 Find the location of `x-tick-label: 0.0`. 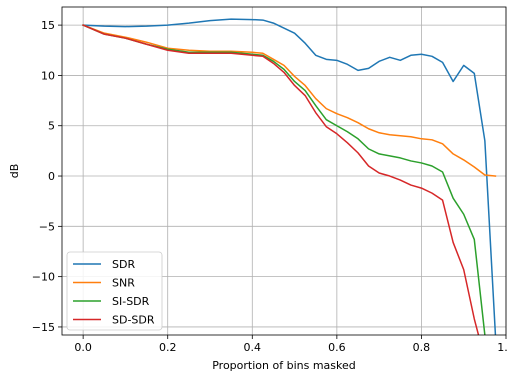

x-tick-label: 0.0 is located at coordinates (83, 347).